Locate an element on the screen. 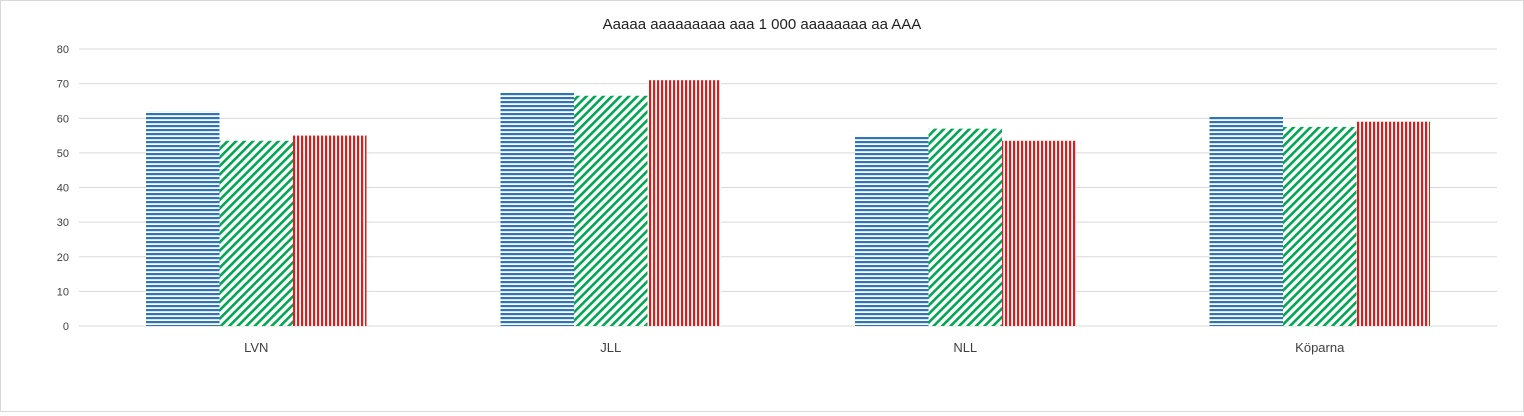  x-axis-ticks: LVN JLL NLL Köparna is located at coordinates (794, 347).